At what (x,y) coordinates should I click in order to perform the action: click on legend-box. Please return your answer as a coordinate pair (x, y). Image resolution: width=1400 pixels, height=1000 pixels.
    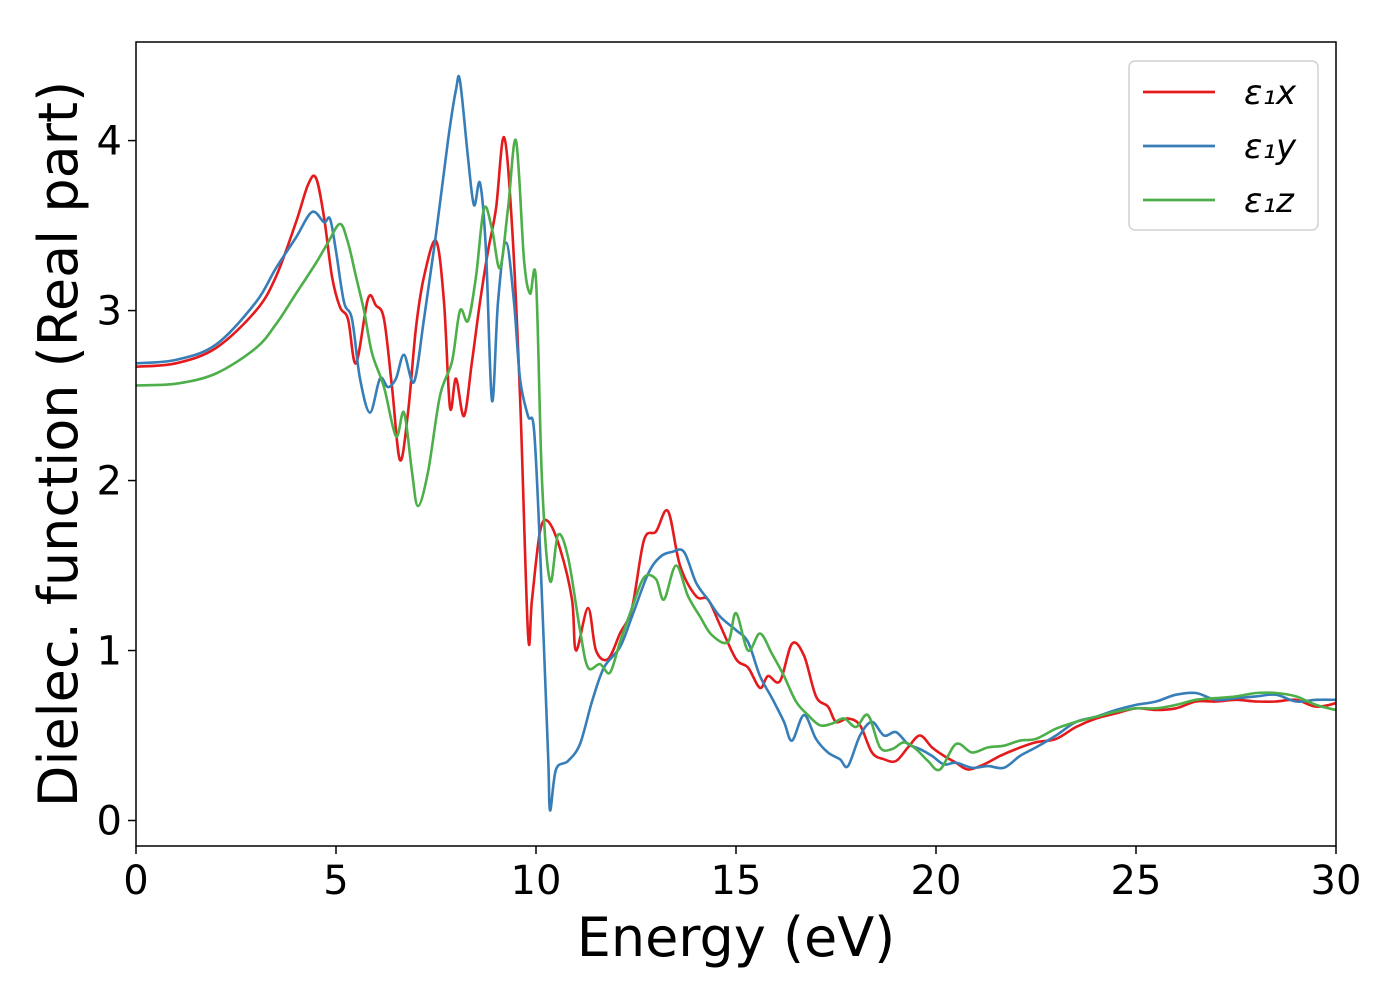
    Looking at the image, I should click on (1223, 145).